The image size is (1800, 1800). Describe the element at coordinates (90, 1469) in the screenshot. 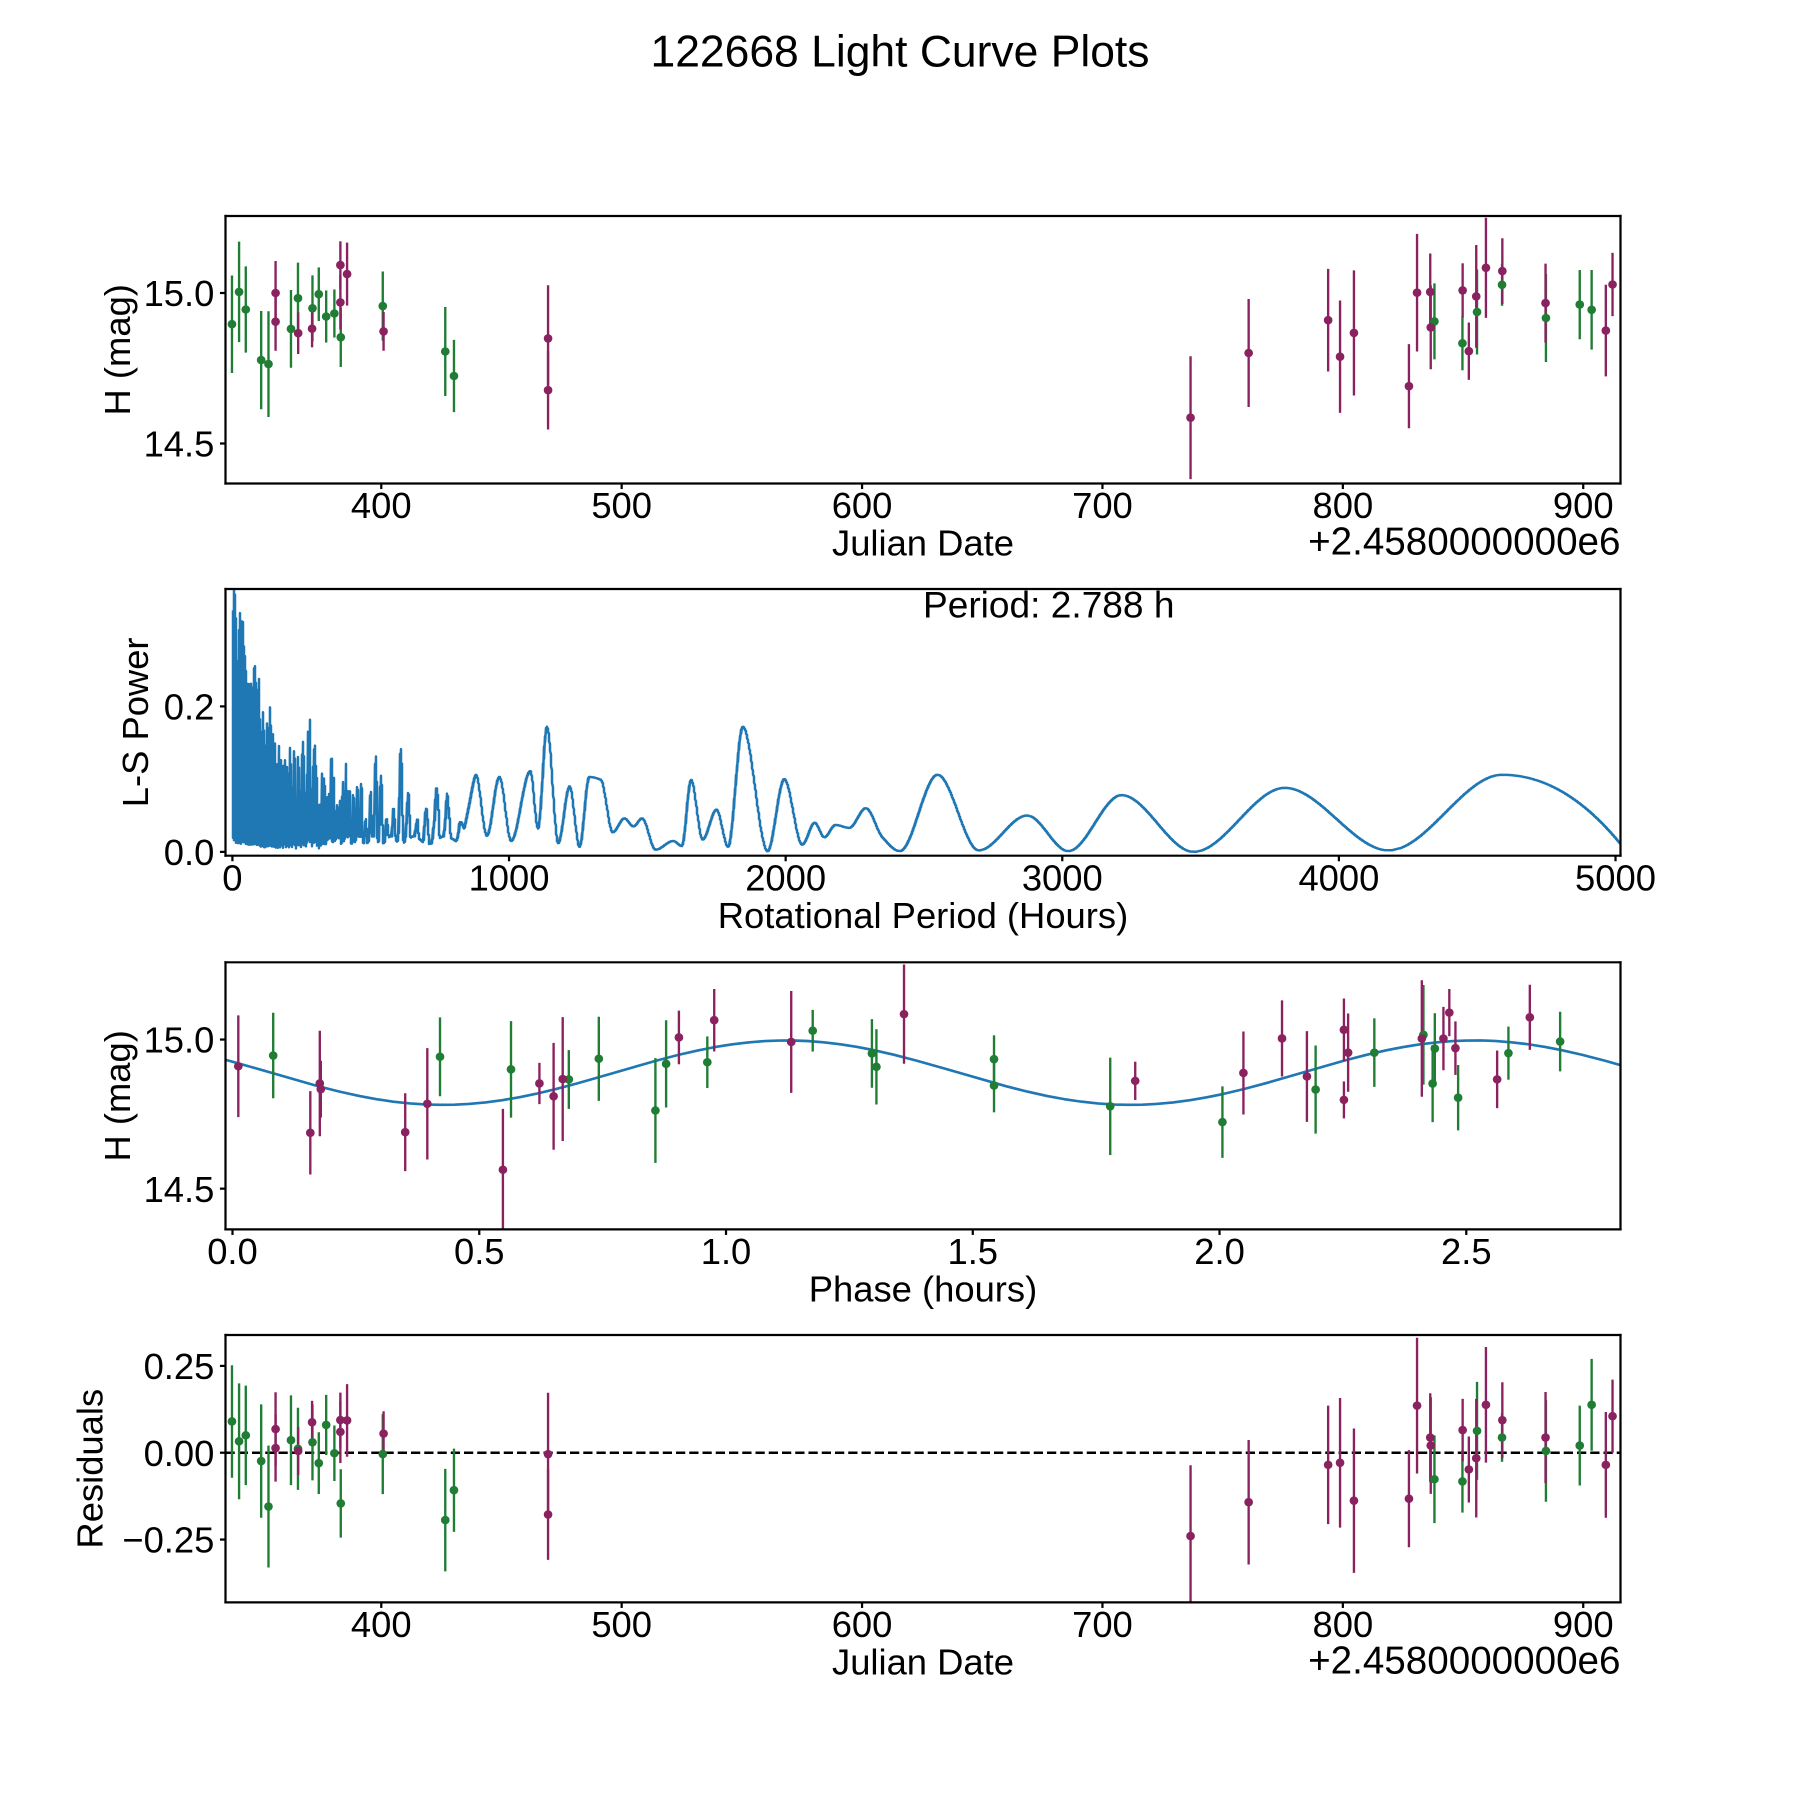

I see `svg-text: Residuals` at that location.